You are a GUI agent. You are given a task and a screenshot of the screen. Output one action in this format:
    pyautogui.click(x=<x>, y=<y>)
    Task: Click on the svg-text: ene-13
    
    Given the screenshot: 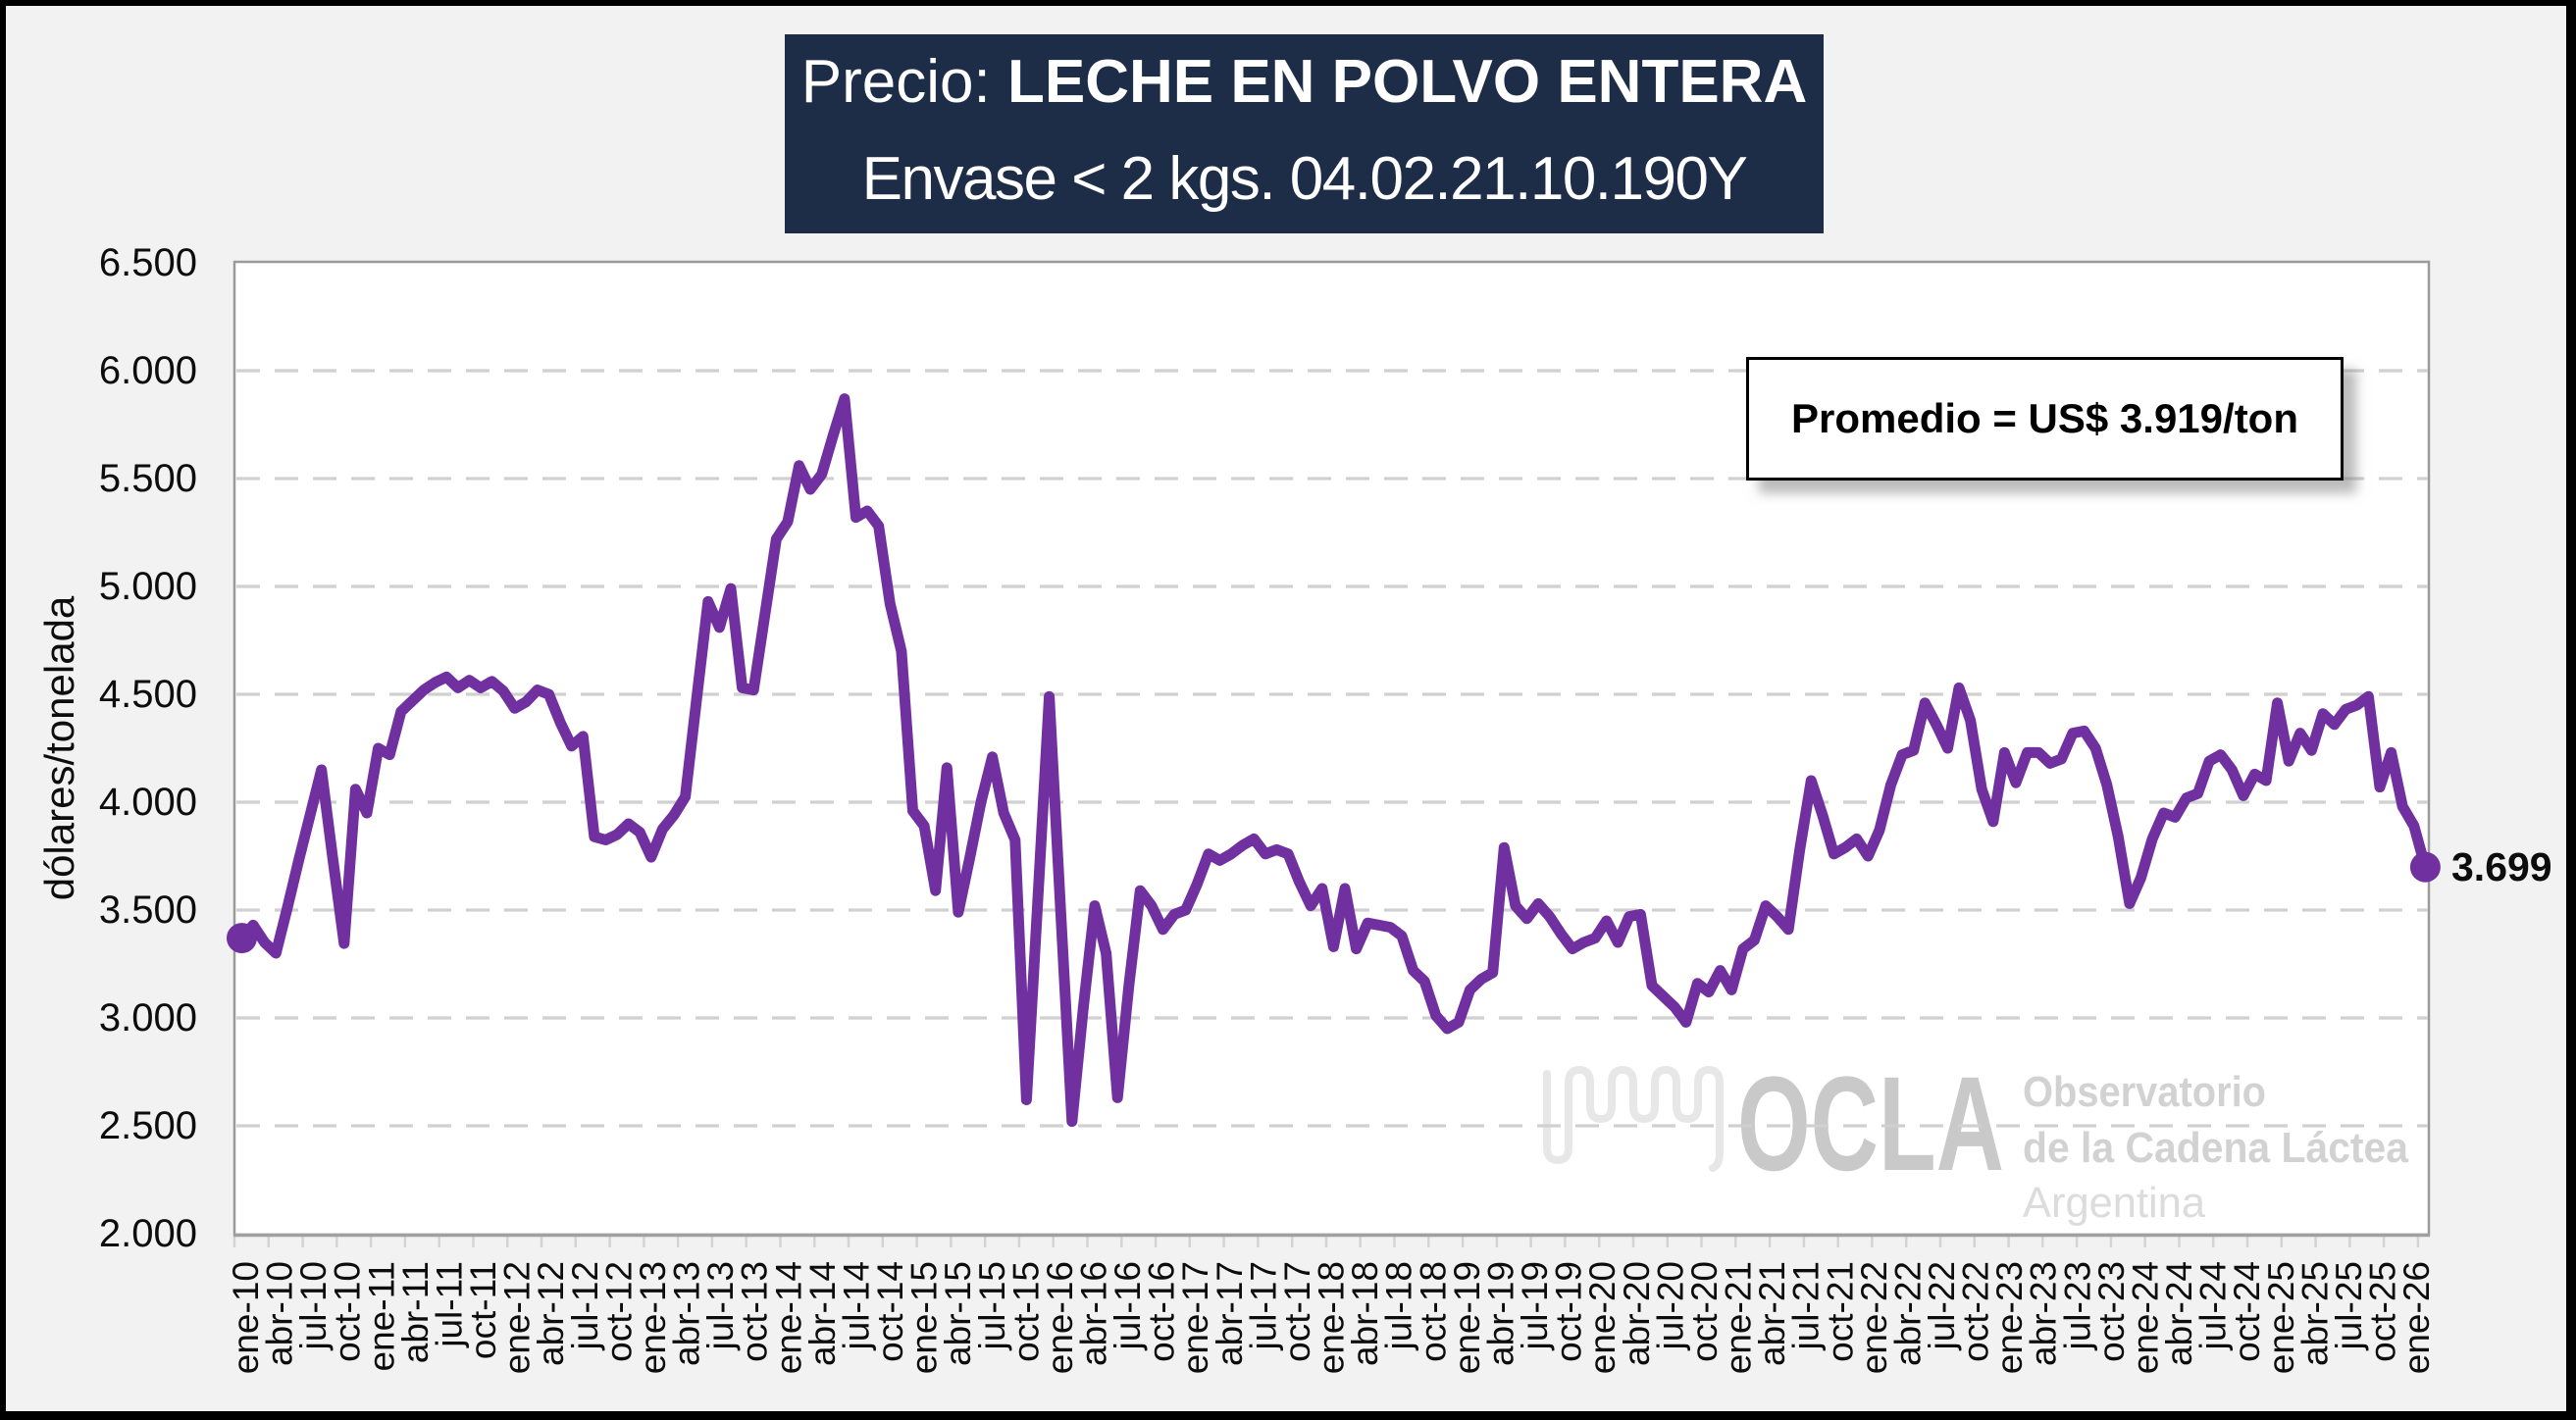 What is the action you would take?
    pyautogui.click(x=653, y=1317)
    